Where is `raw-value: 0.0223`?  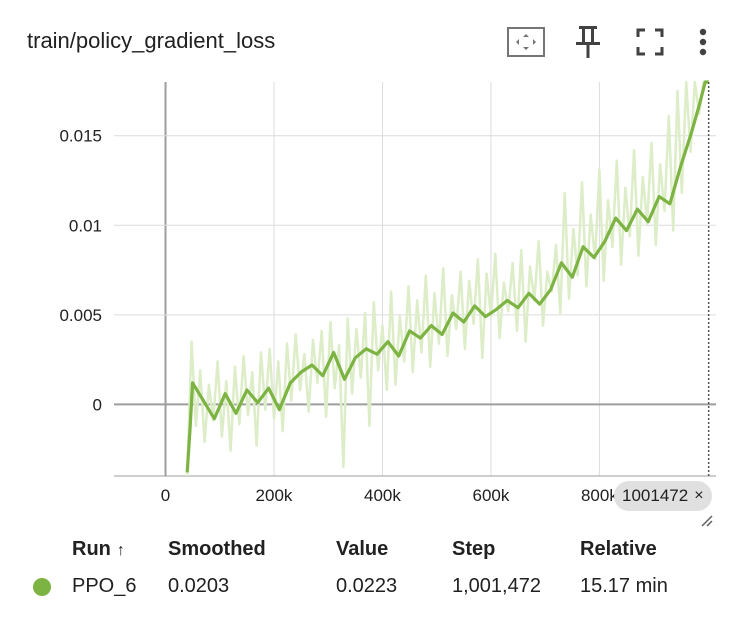
raw-value: 0.0223 is located at coordinates (367, 586).